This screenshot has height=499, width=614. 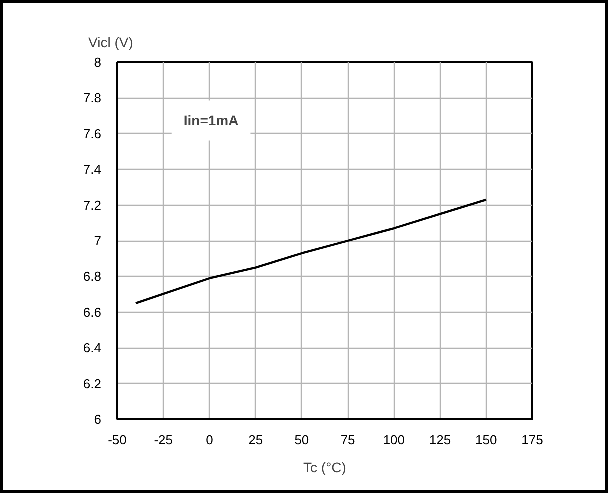 I want to click on y-tick-label: 6, so click(x=98, y=419).